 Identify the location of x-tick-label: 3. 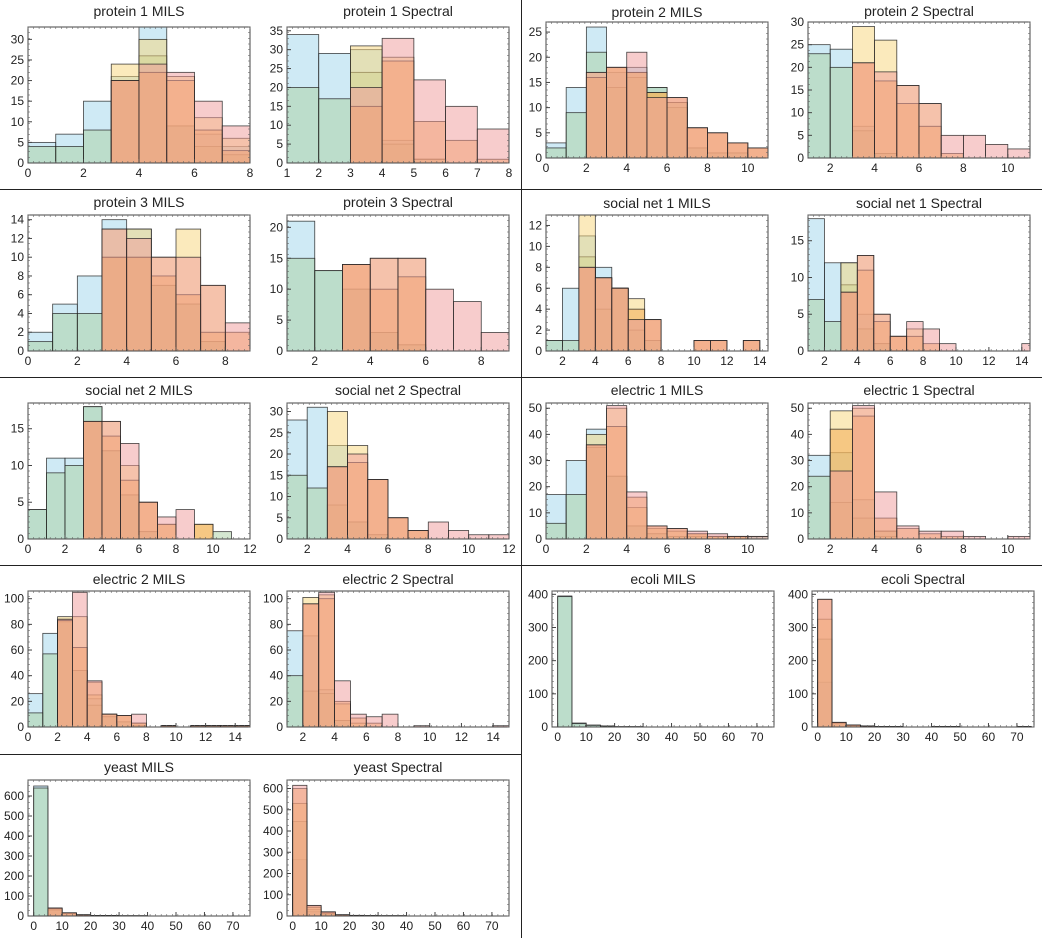
(350, 173).